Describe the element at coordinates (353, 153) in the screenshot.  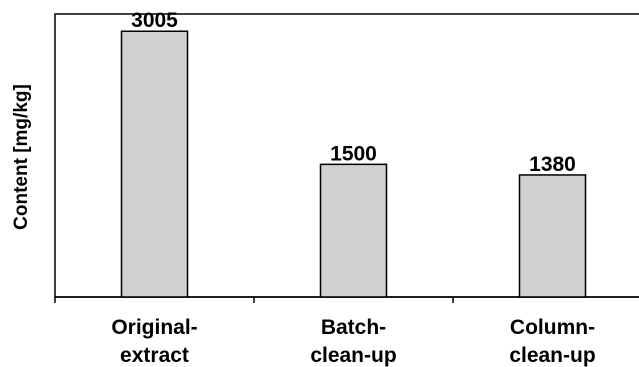
I see `bar-value-label: 1500` at that location.